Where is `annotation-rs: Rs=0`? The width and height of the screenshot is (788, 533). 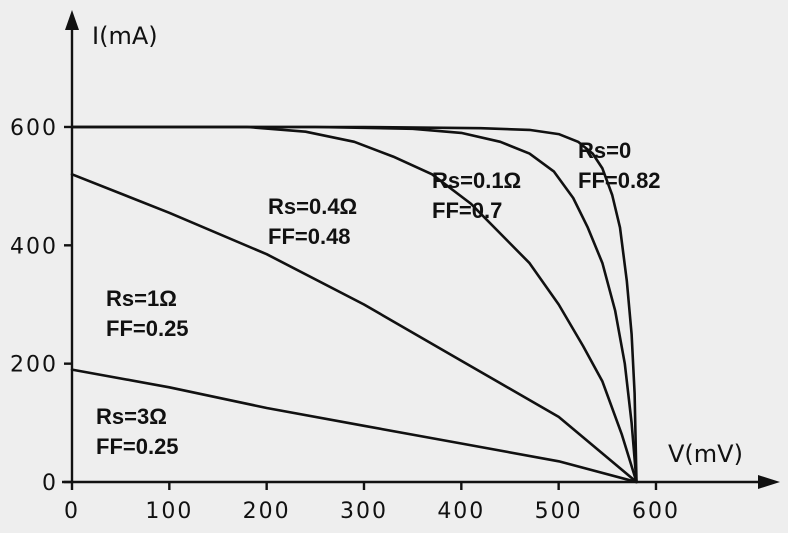 annotation-rs: Rs=0 is located at coordinates (604, 150).